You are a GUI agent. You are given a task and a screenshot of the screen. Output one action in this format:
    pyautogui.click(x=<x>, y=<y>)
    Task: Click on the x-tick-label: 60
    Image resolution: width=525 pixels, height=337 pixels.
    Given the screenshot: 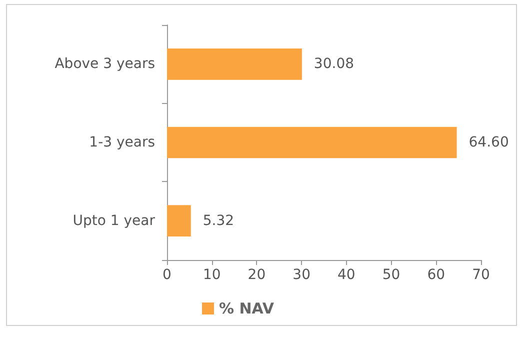 What is the action you would take?
    pyautogui.click(x=436, y=275)
    